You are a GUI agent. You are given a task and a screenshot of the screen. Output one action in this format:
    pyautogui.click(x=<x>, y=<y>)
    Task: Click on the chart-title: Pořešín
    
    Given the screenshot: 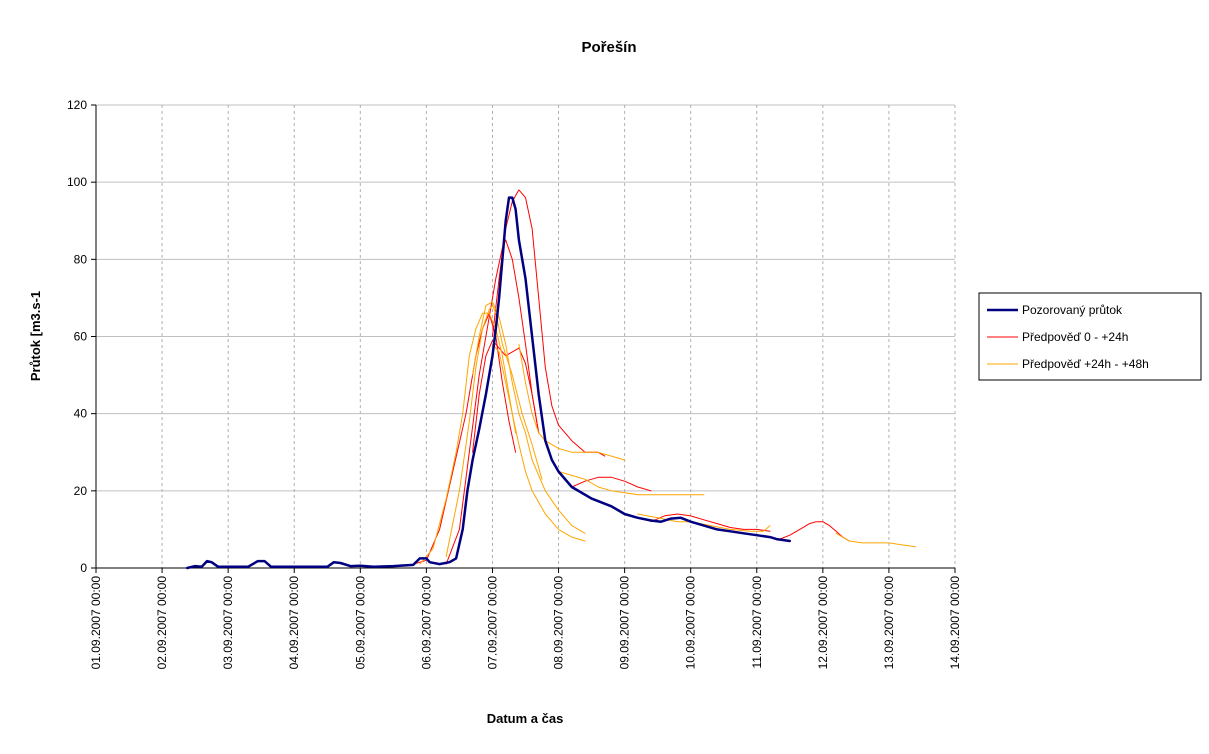 What is the action you would take?
    pyautogui.click(x=608, y=47)
    